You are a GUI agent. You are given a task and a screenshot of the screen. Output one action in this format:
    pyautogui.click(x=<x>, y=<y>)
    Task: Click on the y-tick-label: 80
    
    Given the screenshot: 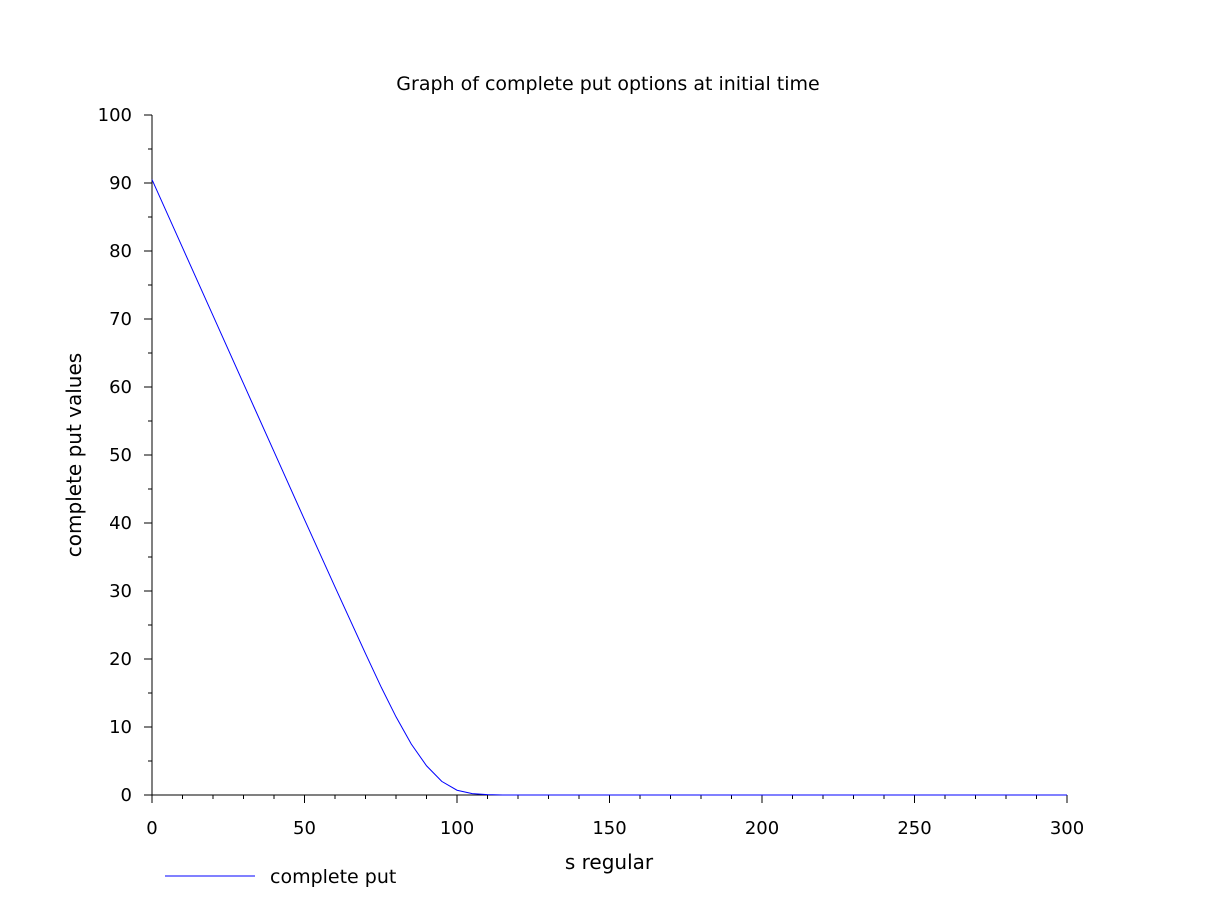 What is the action you would take?
    pyautogui.click(x=120, y=251)
    